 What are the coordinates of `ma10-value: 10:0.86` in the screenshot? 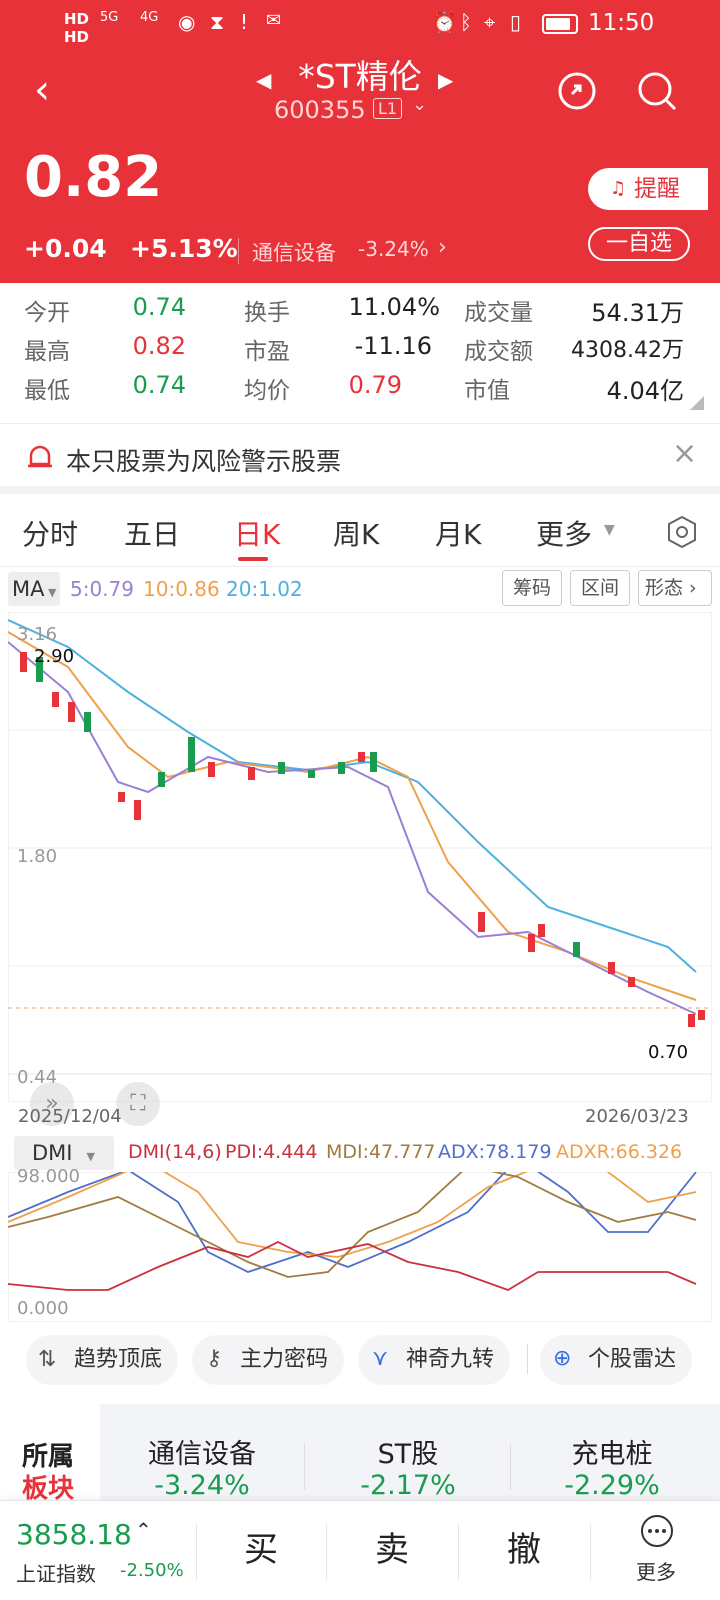 It's located at (181, 589).